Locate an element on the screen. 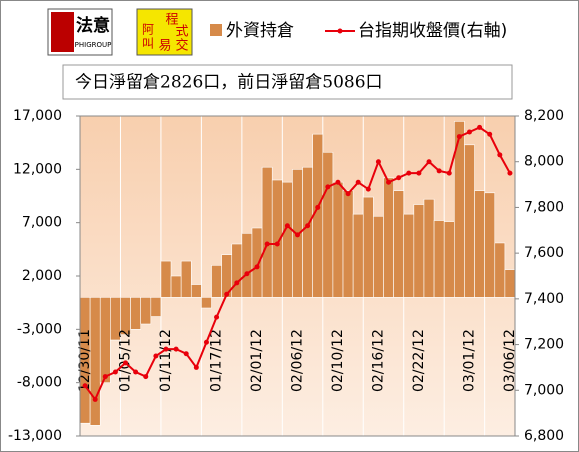 This screenshot has width=579, height=452. logo2-char: 叫 is located at coordinates (148, 44).